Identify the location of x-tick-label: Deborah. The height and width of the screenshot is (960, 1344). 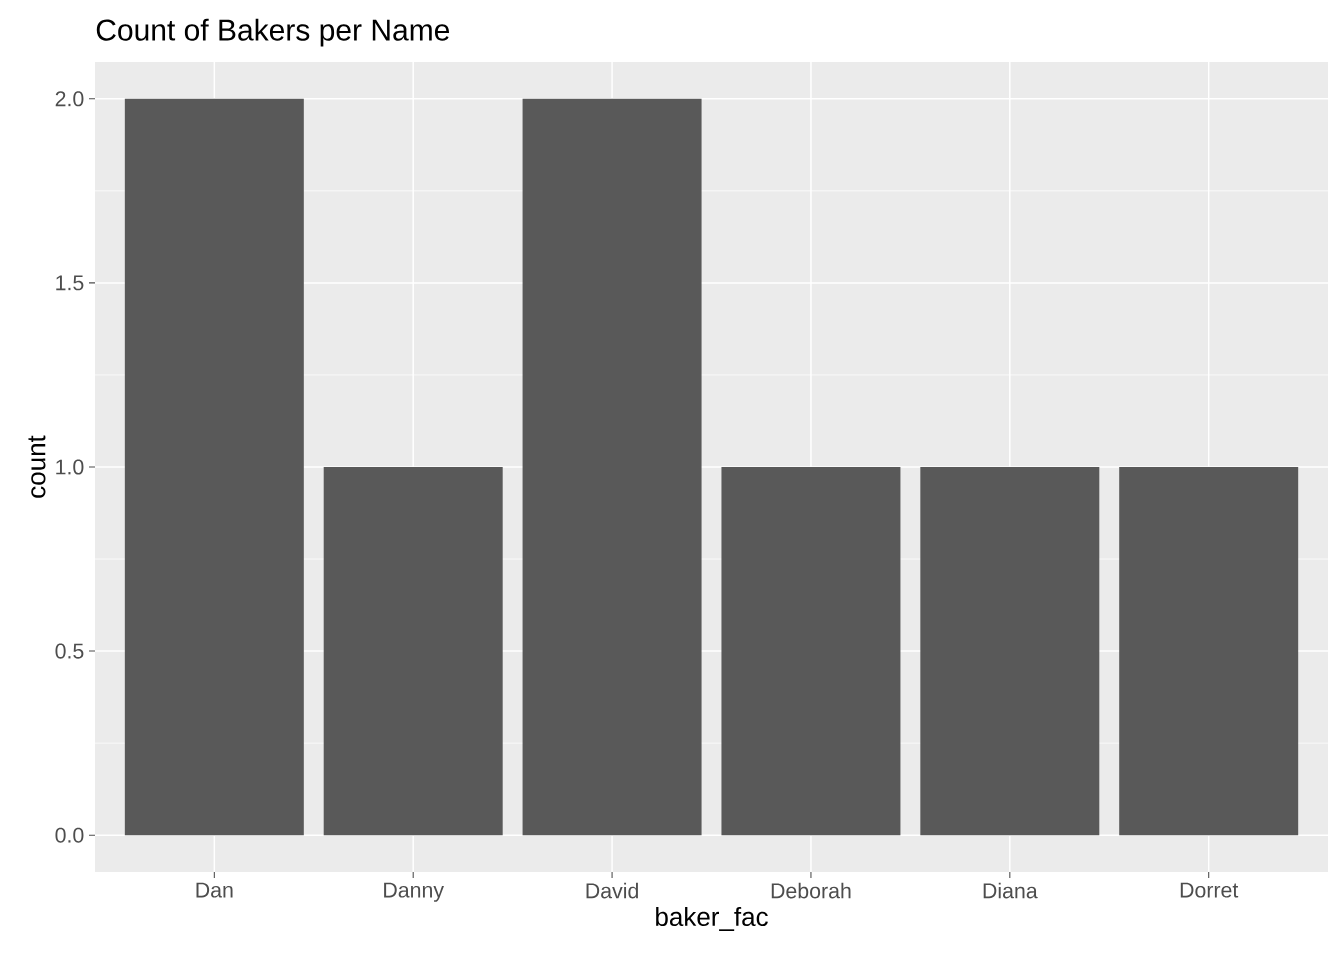
(811, 890).